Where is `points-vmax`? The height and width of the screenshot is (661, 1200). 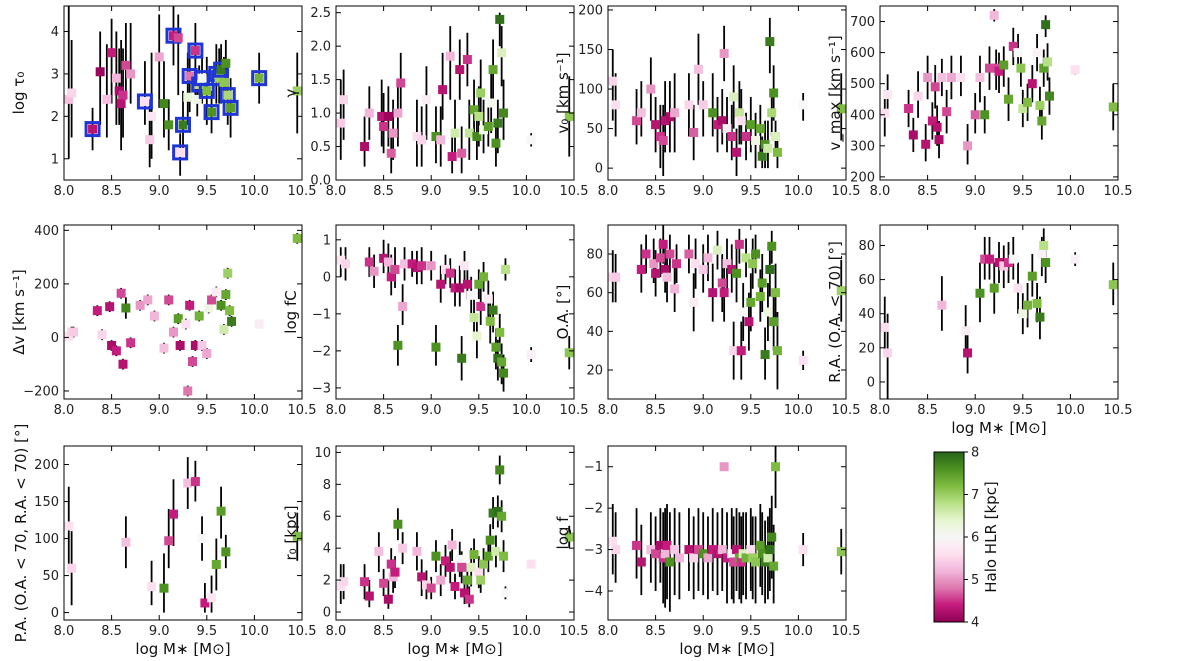
points-vmax is located at coordinates (999, 87).